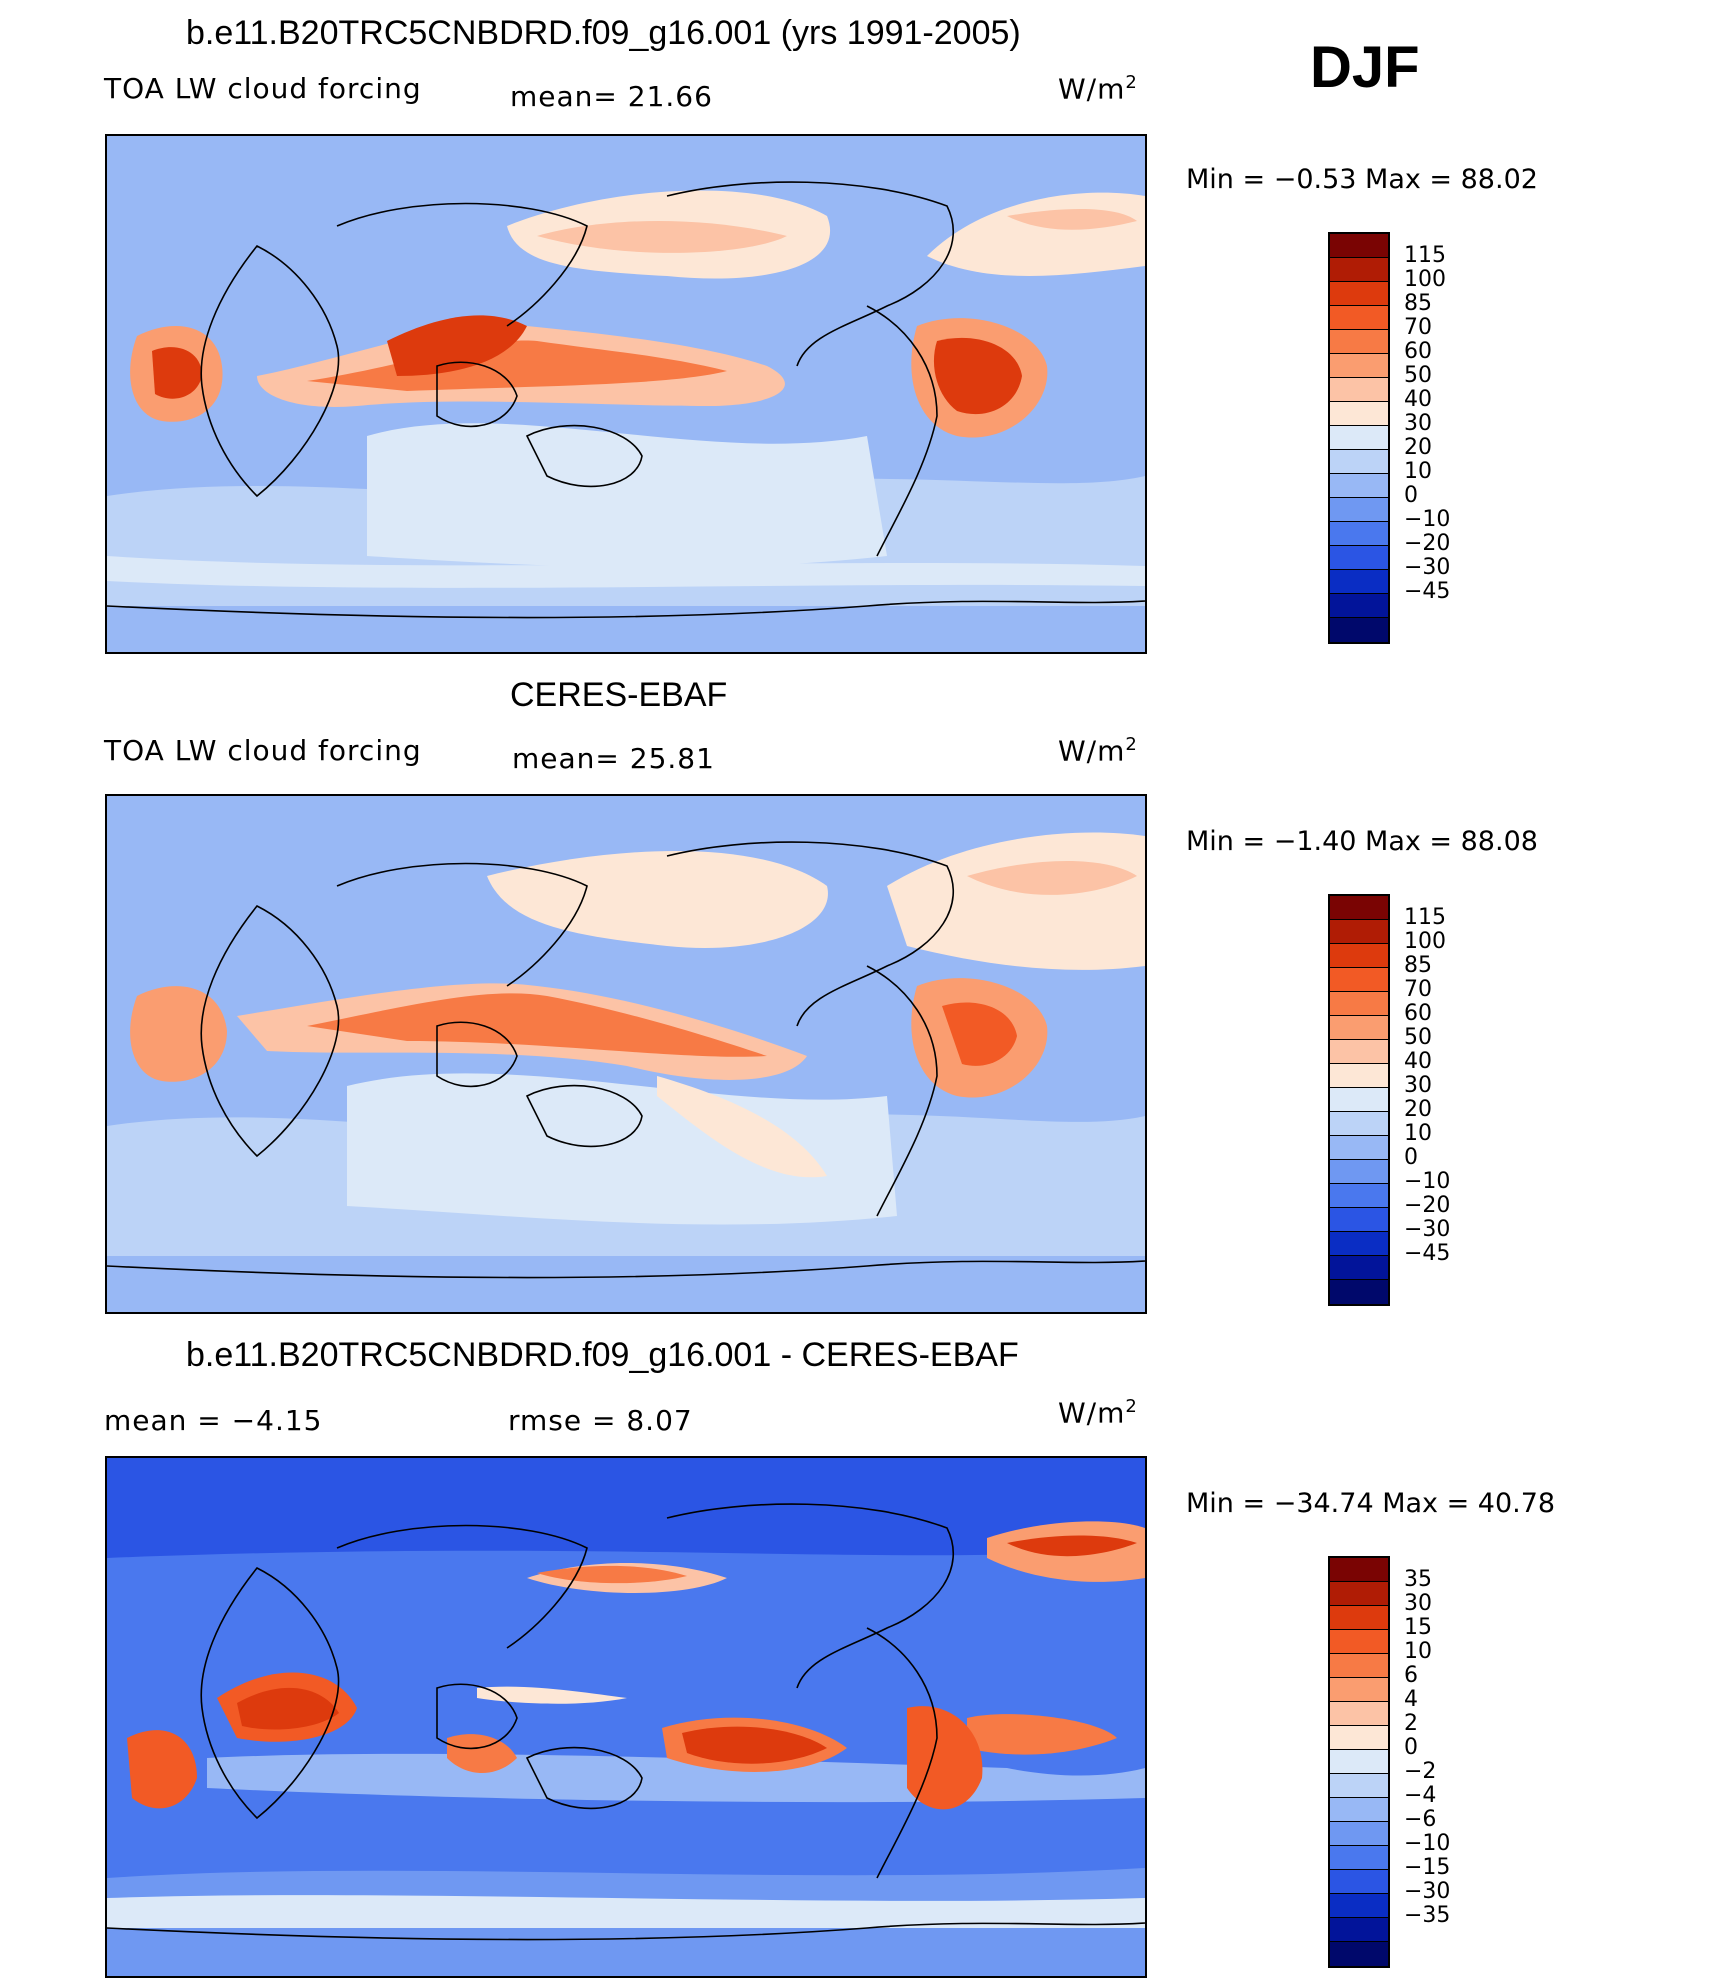 Image resolution: width=1710 pixels, height=1979 pixels. I want to click on panel-3-minmax: Min = −34.74 Max = 40.78, so click(1371, 1503).